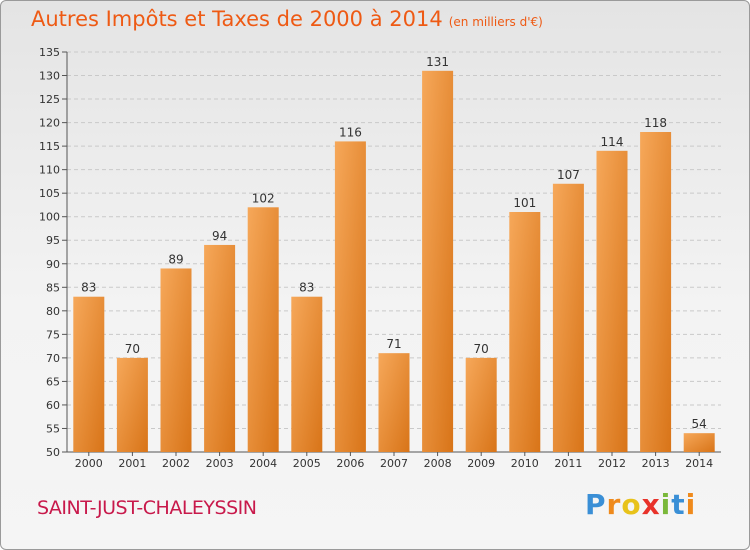  I want to click on x-tick-label-2006: 2006, so click(350, 463).